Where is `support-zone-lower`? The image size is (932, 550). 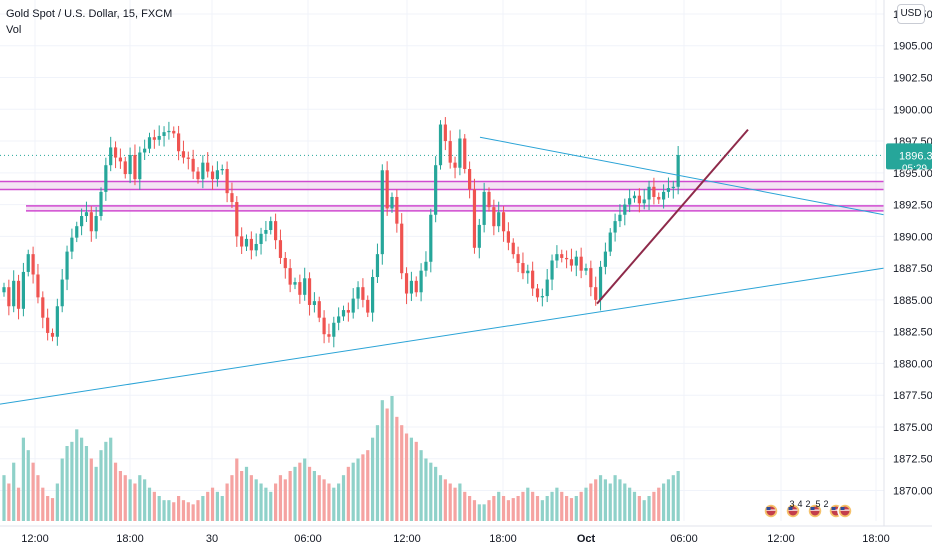
support-zone-lower is located at coordinates (455, 208).